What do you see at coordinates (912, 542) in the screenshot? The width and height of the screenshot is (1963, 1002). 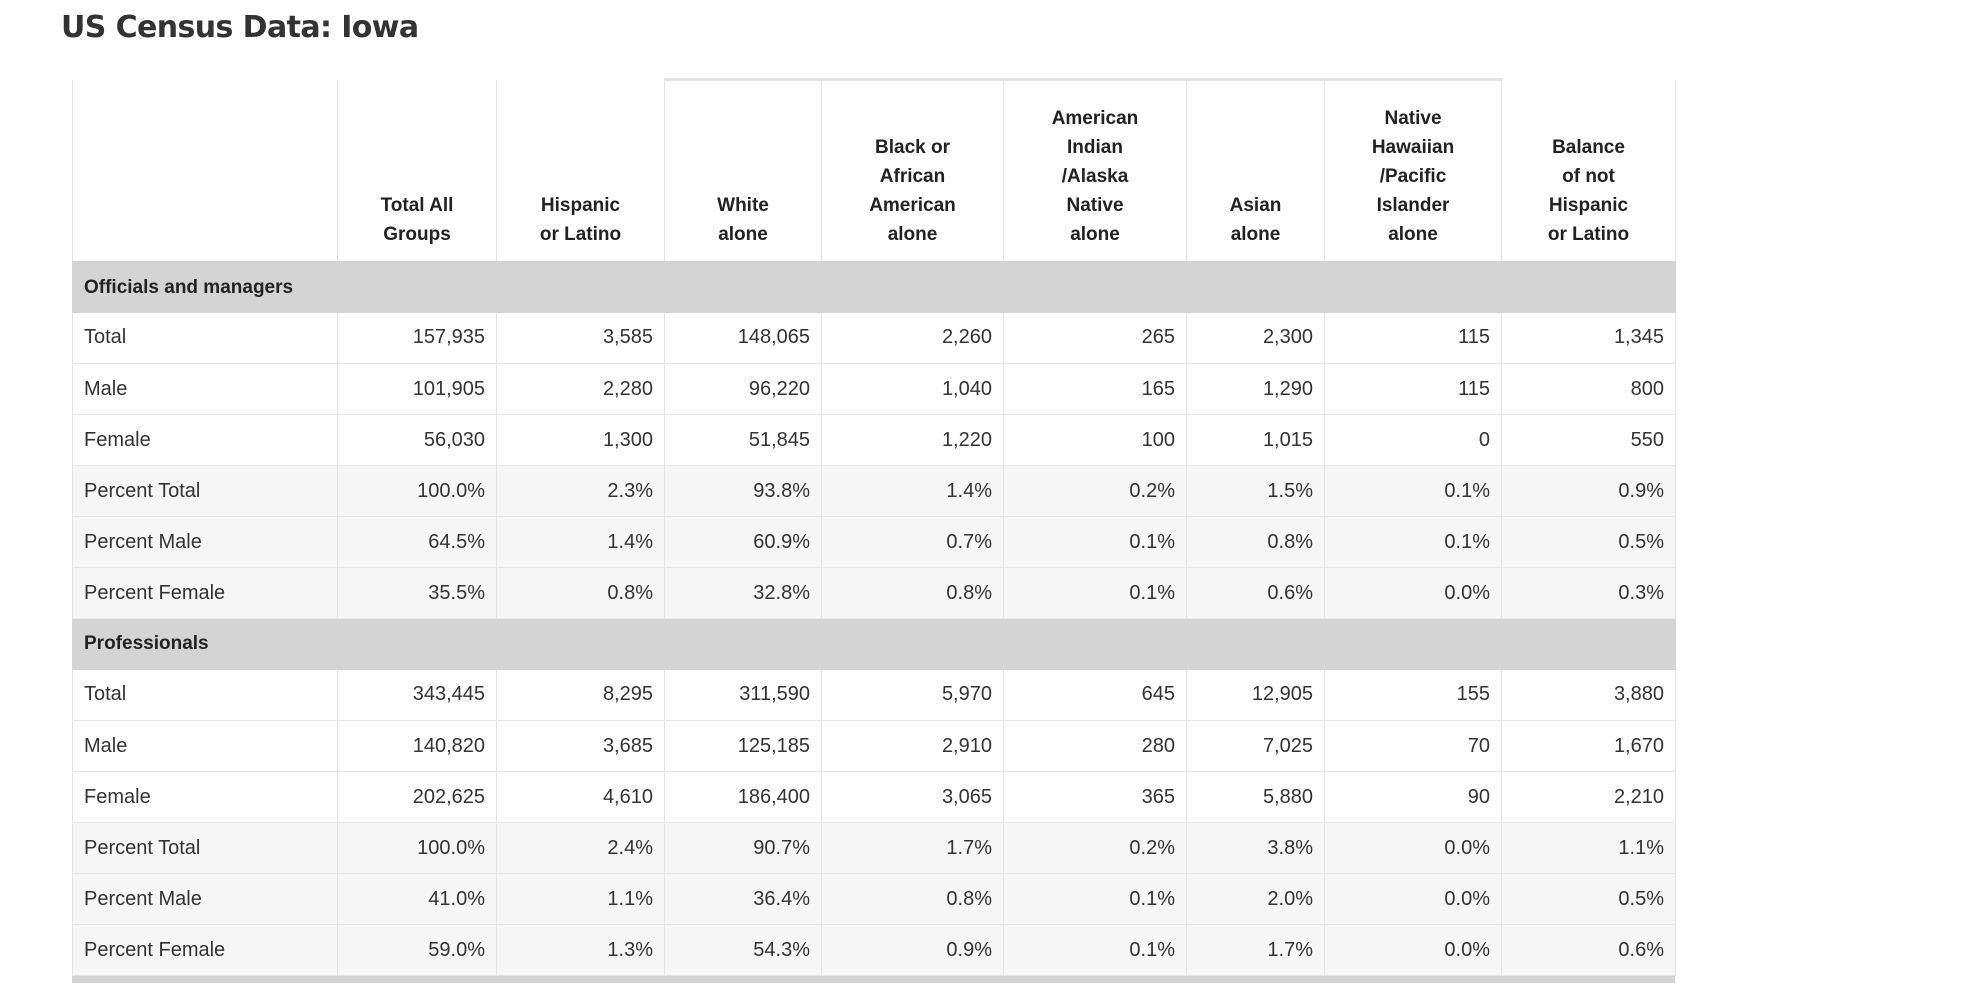 I see `table-cell: 0.7%` at bounding box center [912, 542].